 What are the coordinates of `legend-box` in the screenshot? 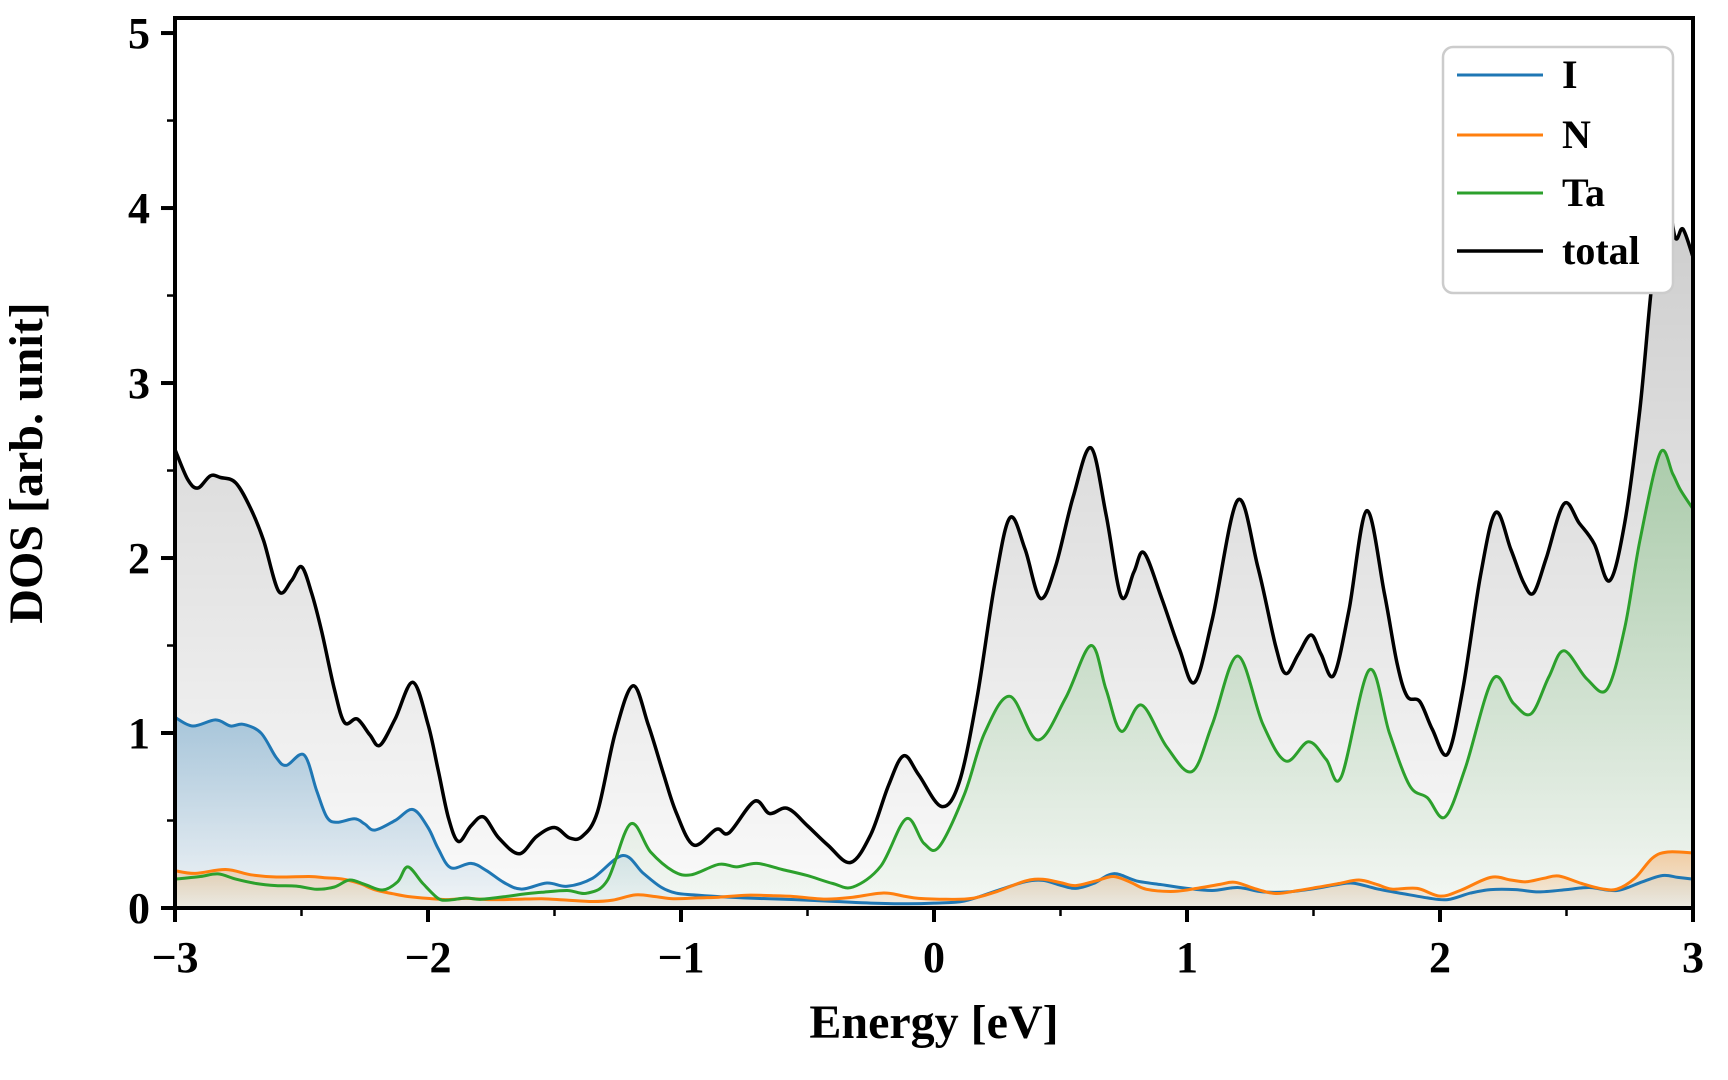 It's located at (1558, 170).